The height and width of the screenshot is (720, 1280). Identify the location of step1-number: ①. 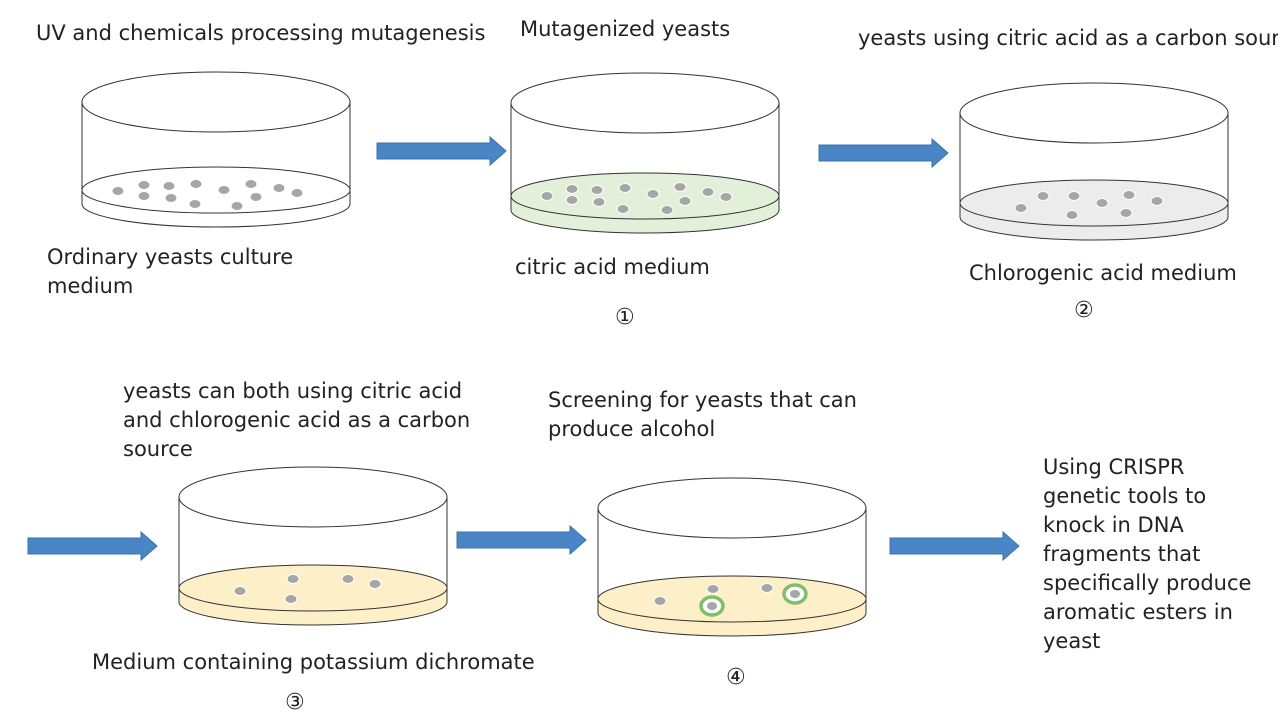
(625, 317).